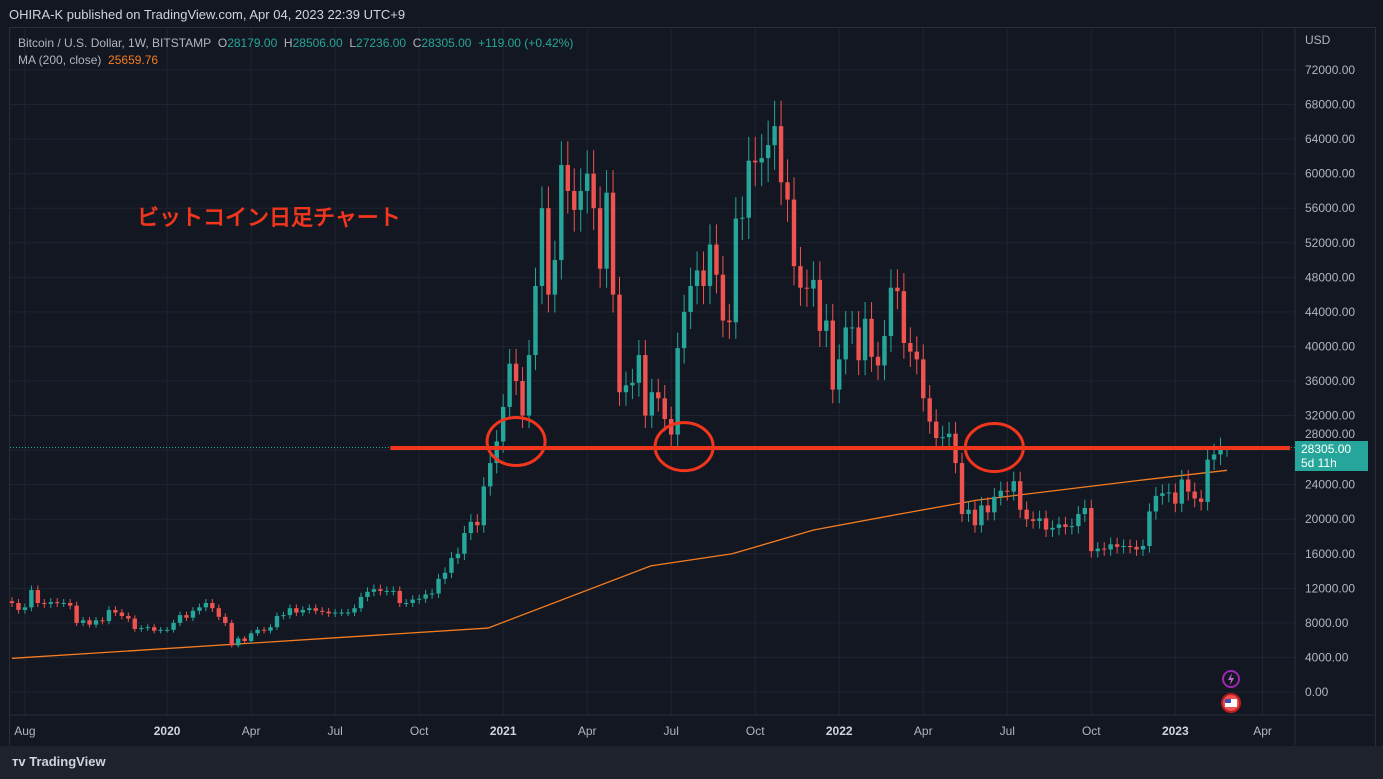 This screenshot has width=1383, height=779. Describe the element at coordinates (1228, 701) in the screenshot. I see `us-flag-canton` at that location.